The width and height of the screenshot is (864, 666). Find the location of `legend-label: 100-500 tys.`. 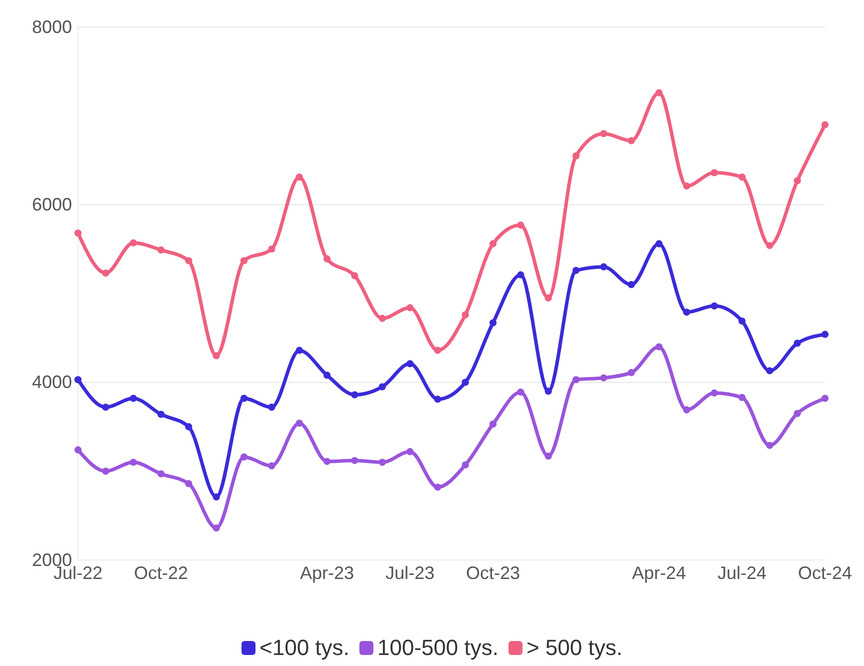

legend-label: 100-500 tys. is located at coordinates (437, 647).